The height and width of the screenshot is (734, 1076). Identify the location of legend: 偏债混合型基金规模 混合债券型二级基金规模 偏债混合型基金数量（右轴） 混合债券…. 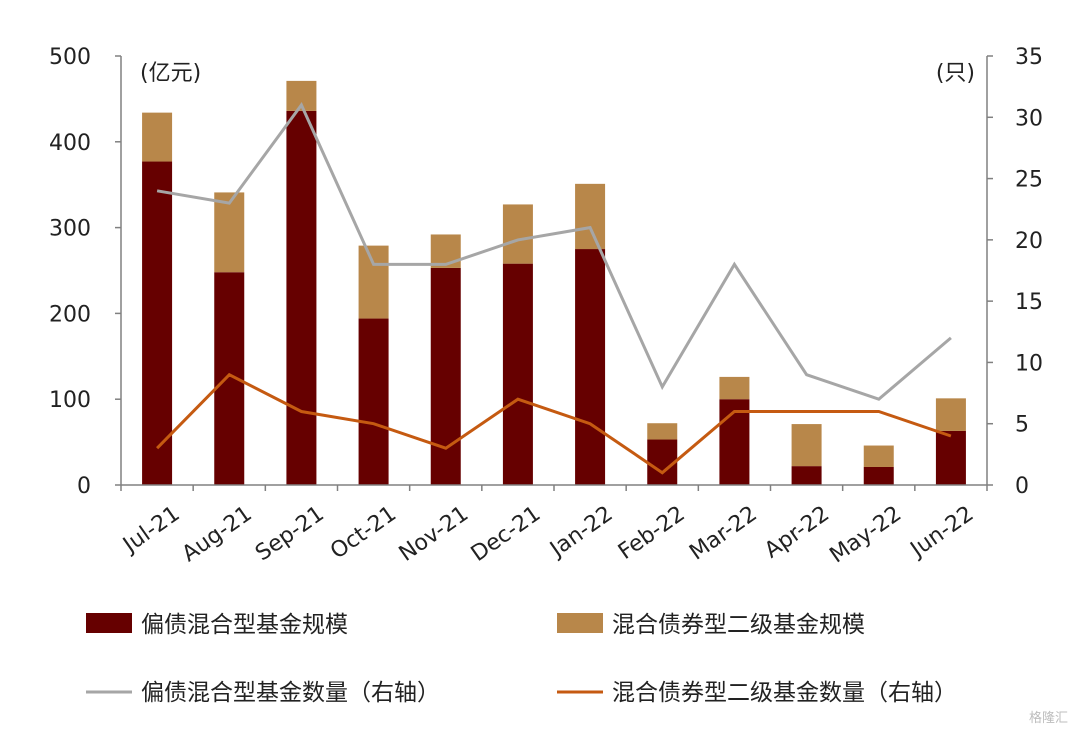
(521, 659).